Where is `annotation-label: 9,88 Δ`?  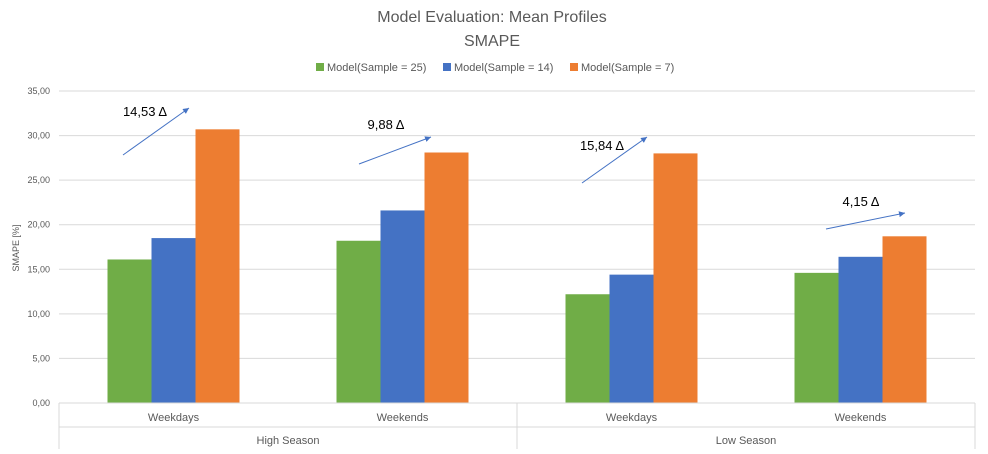
annotation-label: 9,88 Δ is located at coordinates (386, 124).